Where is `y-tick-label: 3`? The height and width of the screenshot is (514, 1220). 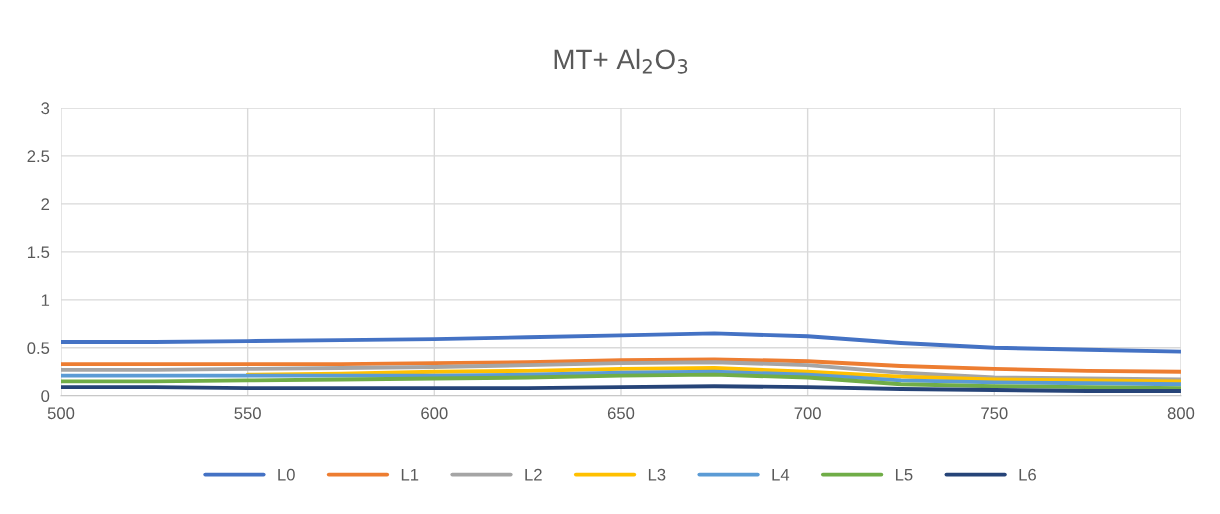
y-tick-label: 3 is located at coordinates (45, 108).